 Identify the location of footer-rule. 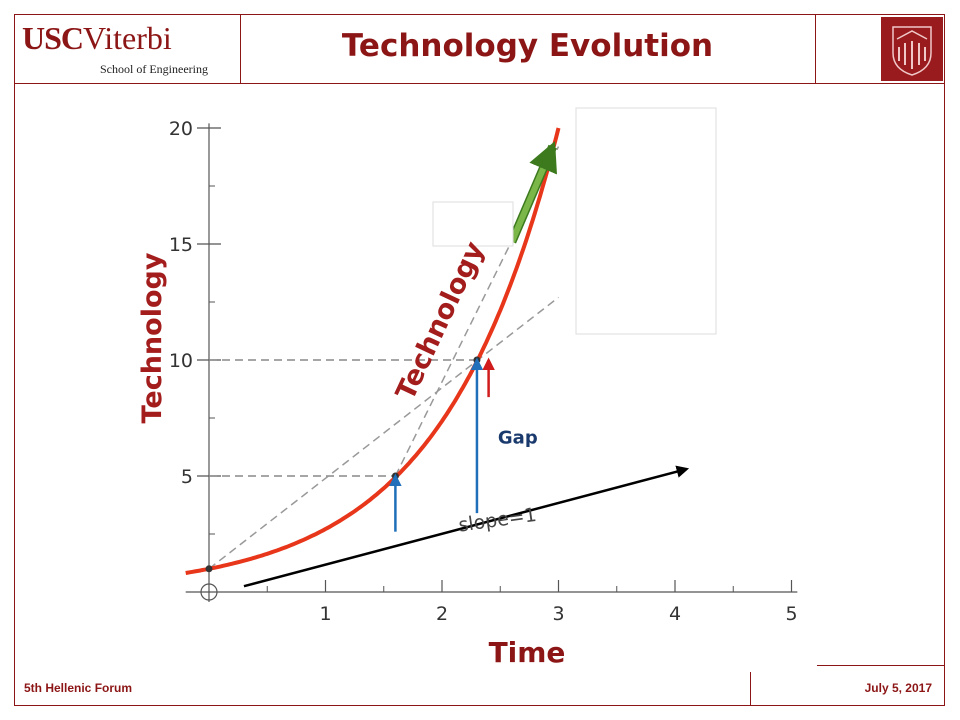
(881, 665).